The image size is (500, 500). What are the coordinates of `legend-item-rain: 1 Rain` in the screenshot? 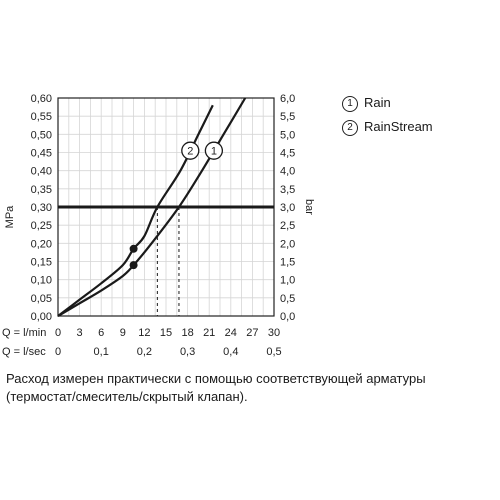 It's located at (387, 106).